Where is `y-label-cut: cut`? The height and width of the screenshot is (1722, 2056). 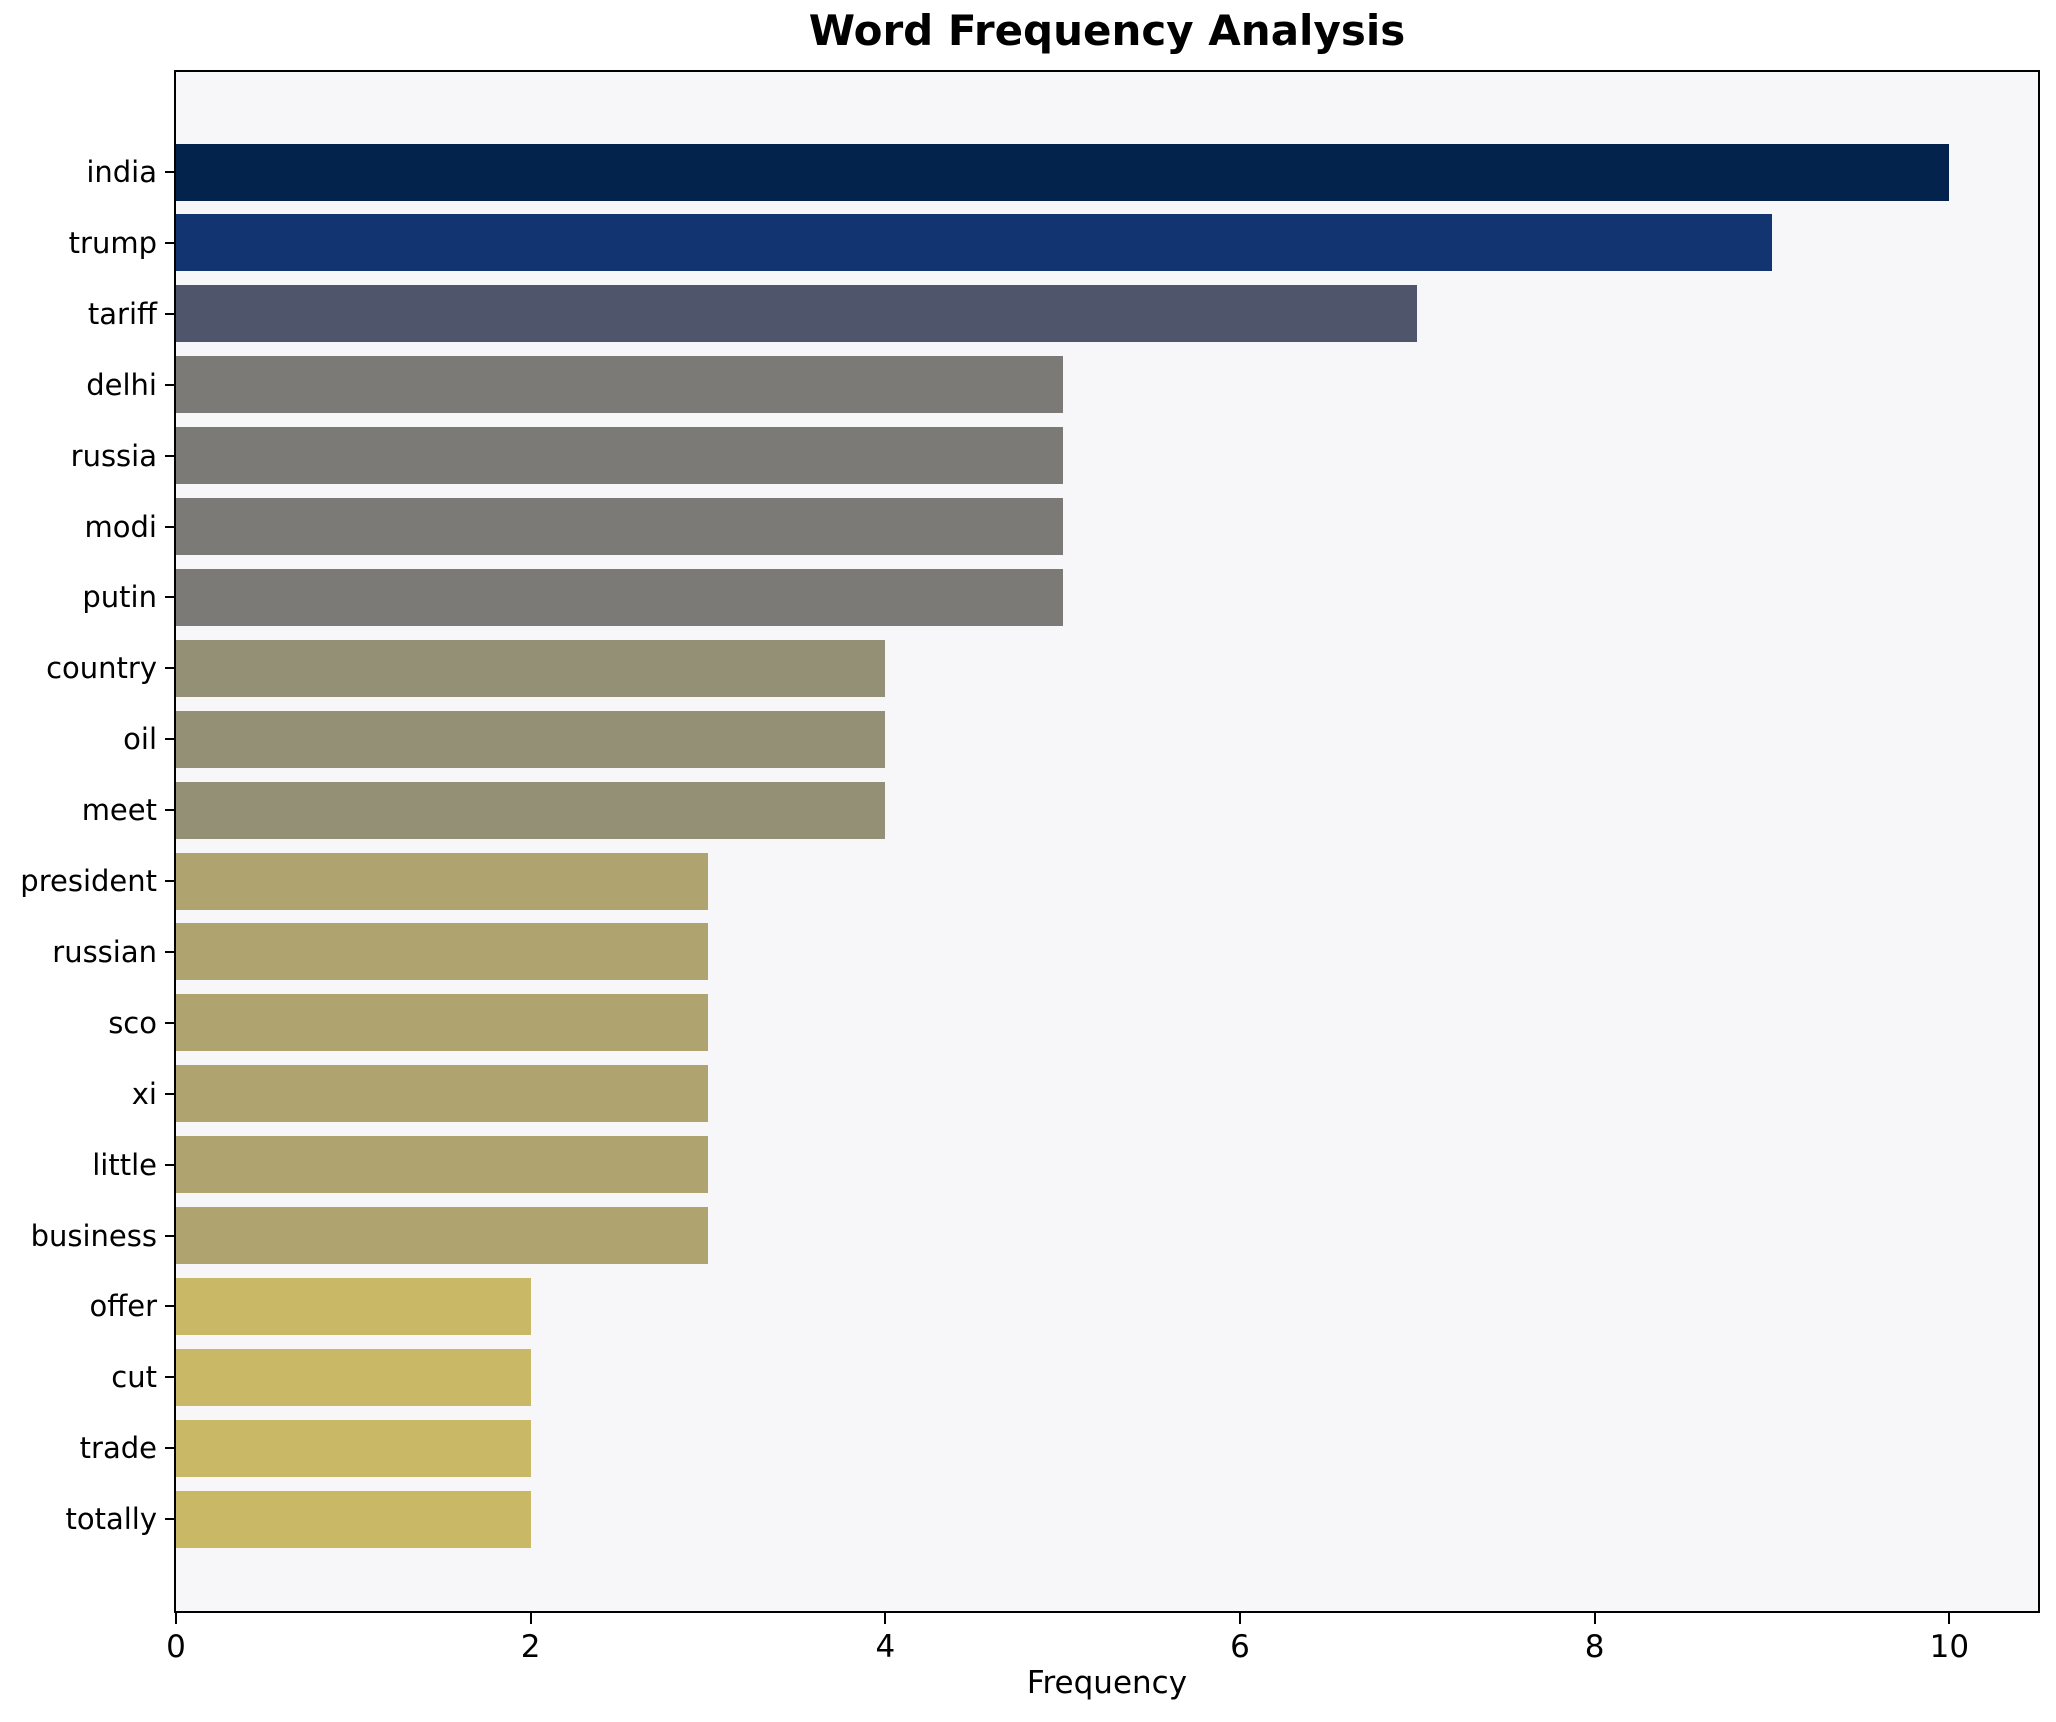
y-label-cut: cut is located at coordinates (134, 1377).